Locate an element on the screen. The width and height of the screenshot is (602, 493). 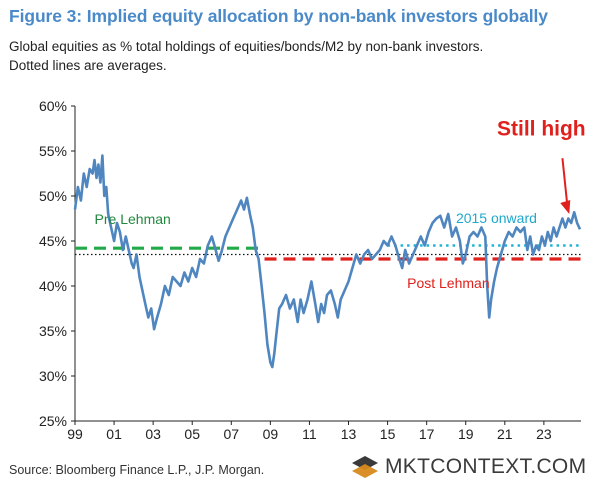
y-tick-label: 45% is located at coordinates (53, 241).